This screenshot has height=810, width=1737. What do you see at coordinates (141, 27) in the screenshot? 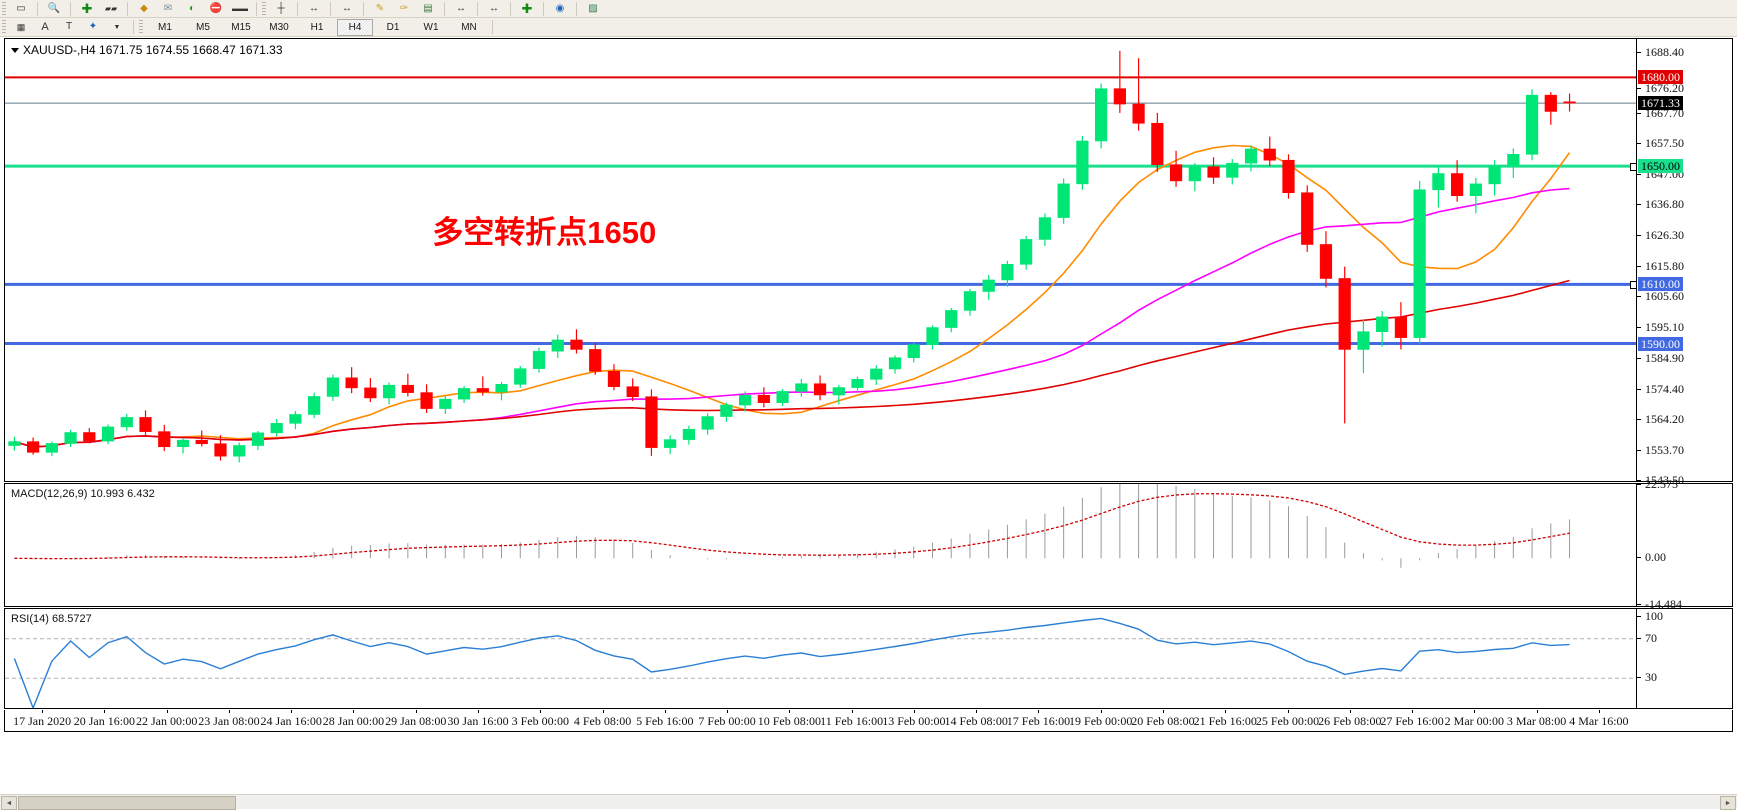
I see `timeframe-grip` at bounding box center [141, 27].